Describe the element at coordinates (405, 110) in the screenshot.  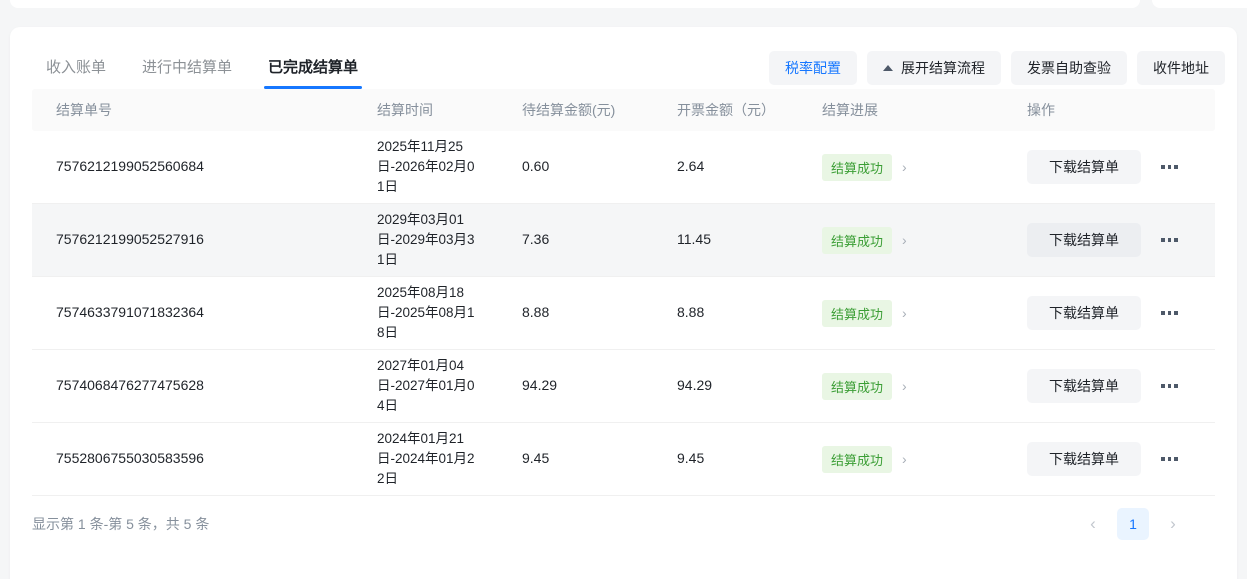
I see `column-header-time: 结算时间` at that location.